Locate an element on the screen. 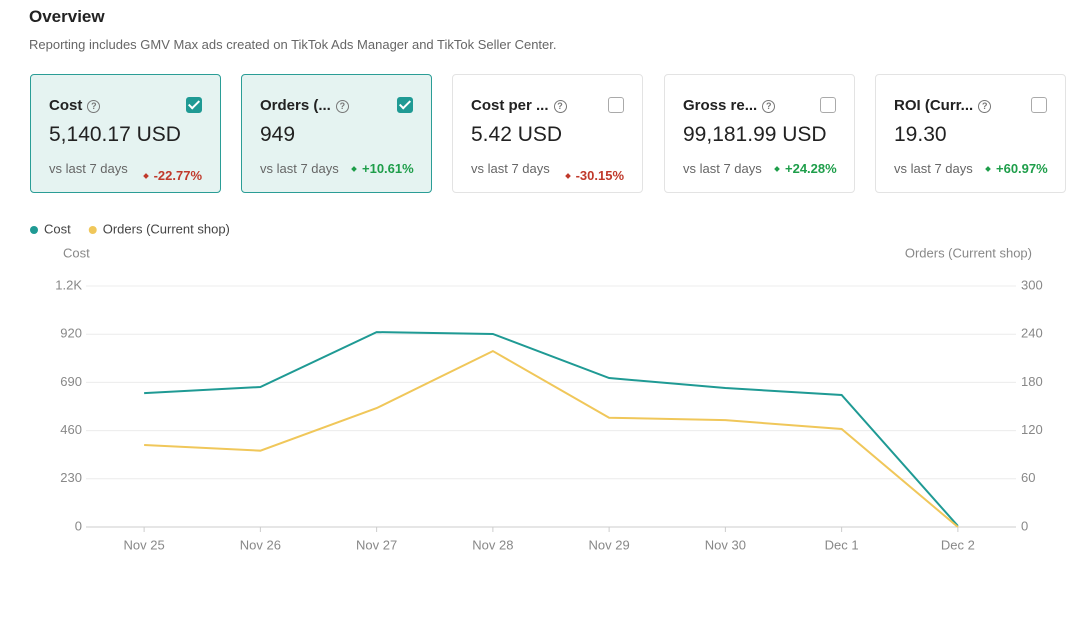 This screenshot has width=1080, height=627. change-value: +24.28% is located at coordinates (806, 169).